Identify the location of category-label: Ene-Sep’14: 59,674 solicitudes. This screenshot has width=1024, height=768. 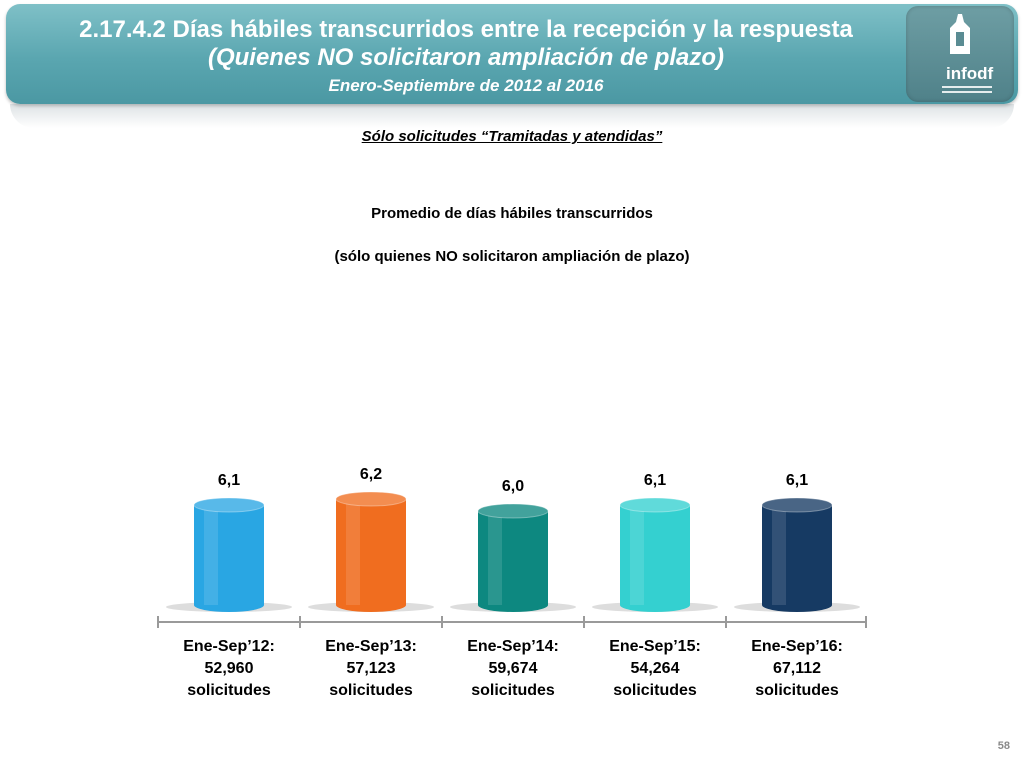
(513, 669).